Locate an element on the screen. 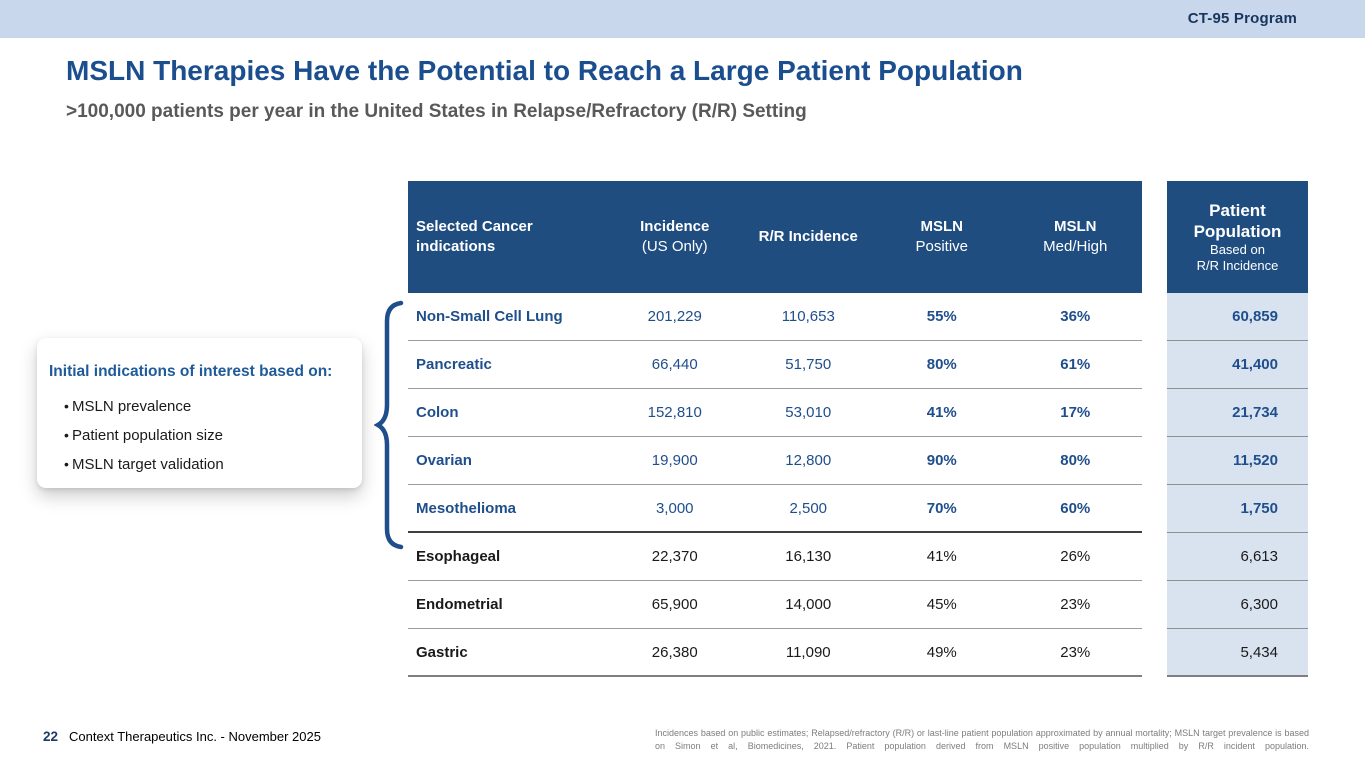 This screenshot has width=1365, height=768. cell-incidence: 26,380 is located at coordinates (674, 652).